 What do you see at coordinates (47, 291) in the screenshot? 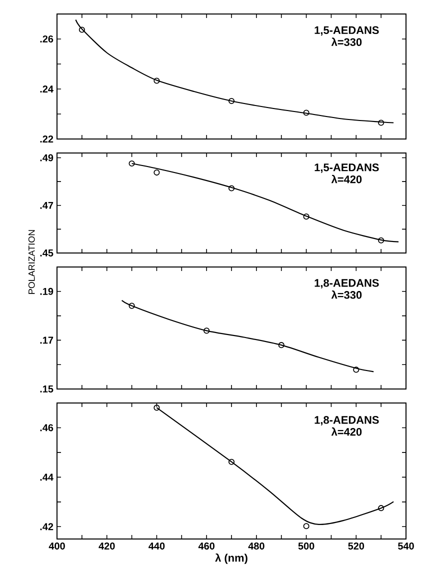
I see `y-tick-label: .19` at bounding box center [47, 291].